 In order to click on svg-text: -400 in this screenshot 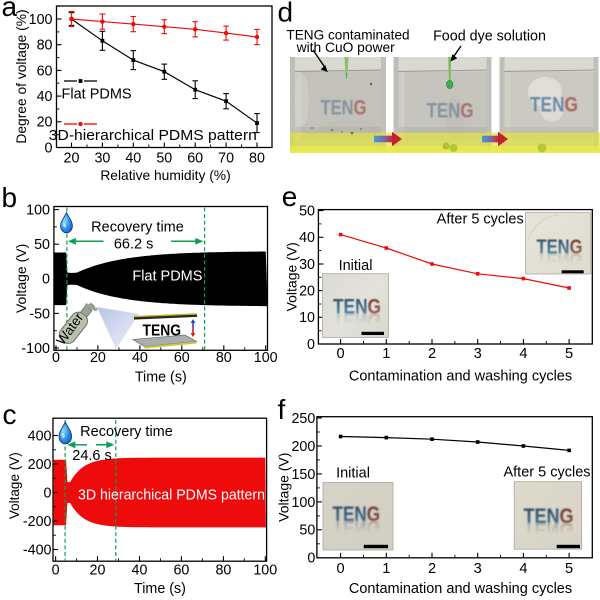, I will do `click(37, 550)`.